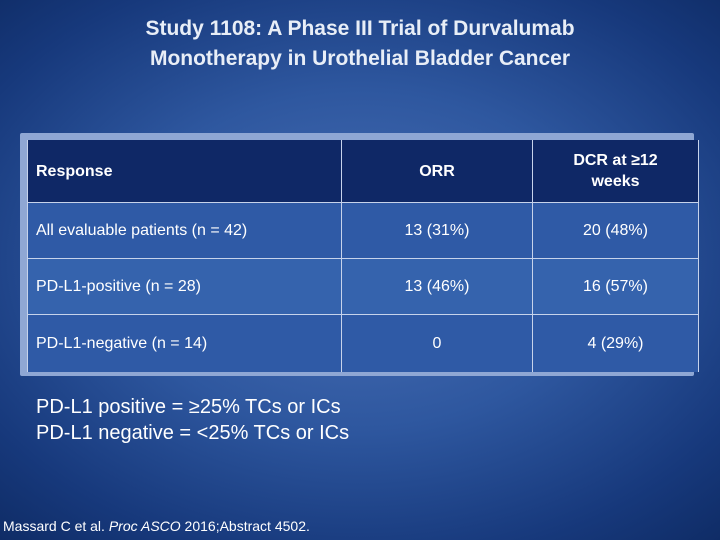  What do you see at coordinates (144, 526) in the screenshot?
I see `citation-journal: Proc ASCO` at bounding box center [144, 526].